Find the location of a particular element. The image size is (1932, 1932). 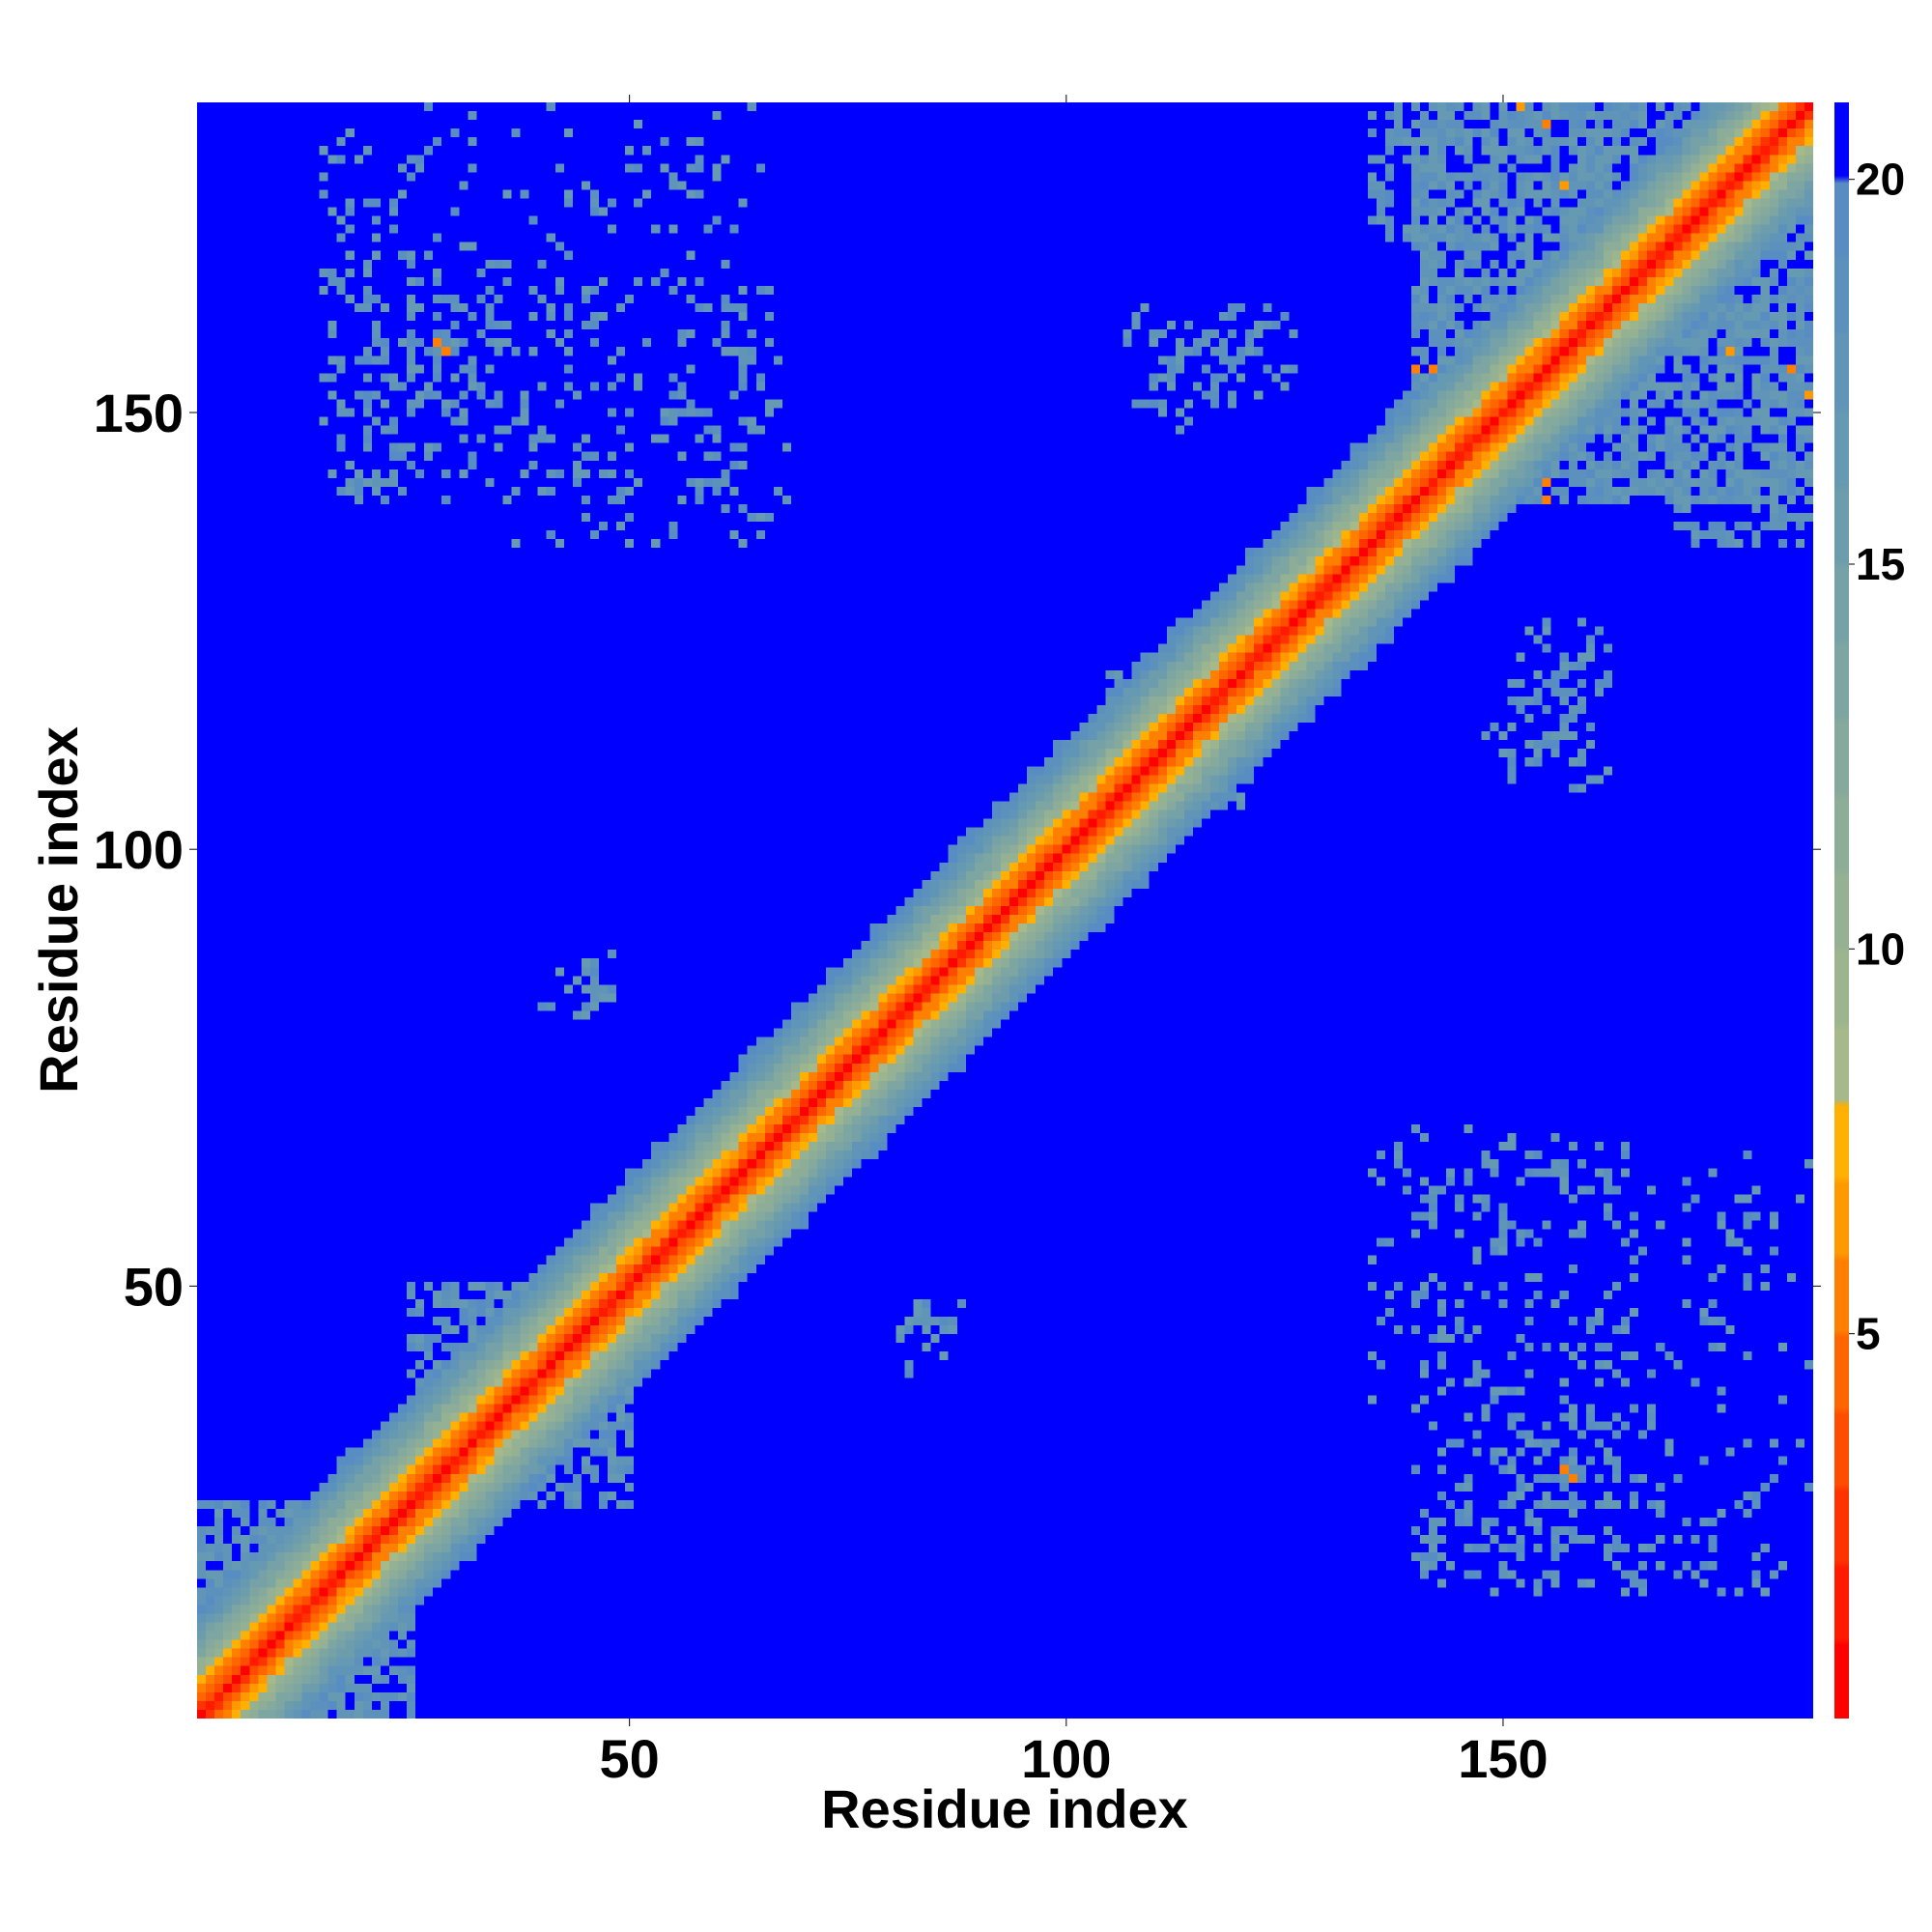

x-axis-label: Residue index is located at coordinates (1005, 1808).